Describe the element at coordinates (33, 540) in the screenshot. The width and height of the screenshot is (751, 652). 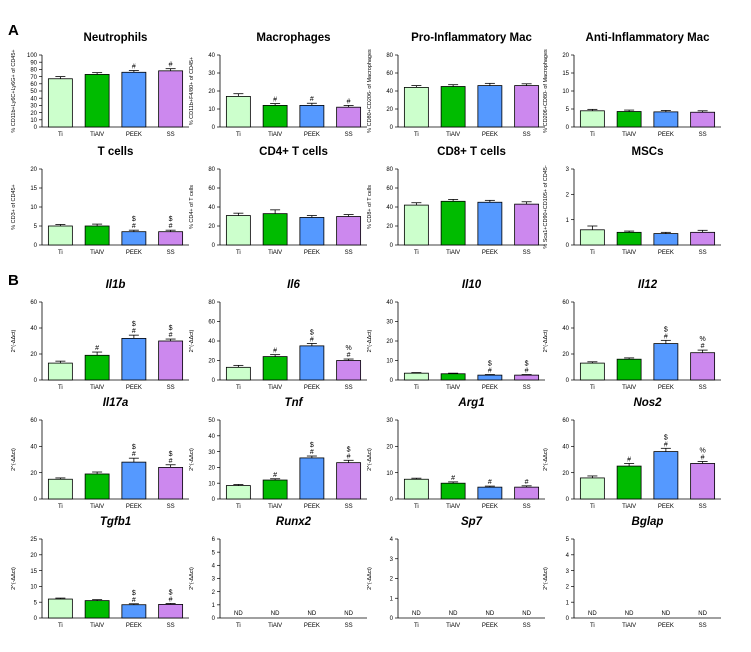
I see `y-tick-label: 25` at that location.